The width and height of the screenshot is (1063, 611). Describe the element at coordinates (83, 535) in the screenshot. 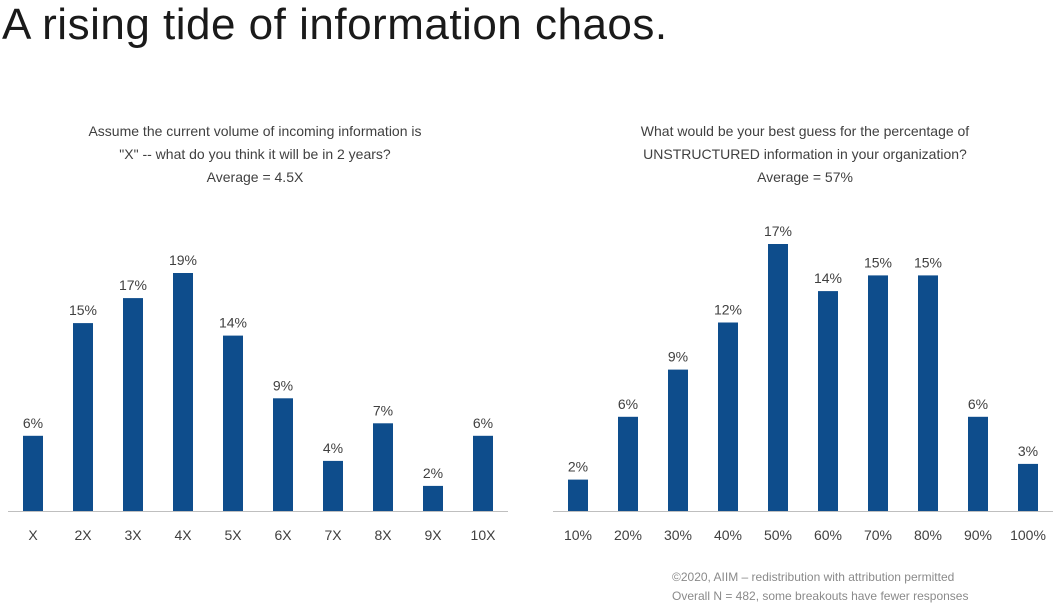

I see `left-category-label-2: 2X` at that location.